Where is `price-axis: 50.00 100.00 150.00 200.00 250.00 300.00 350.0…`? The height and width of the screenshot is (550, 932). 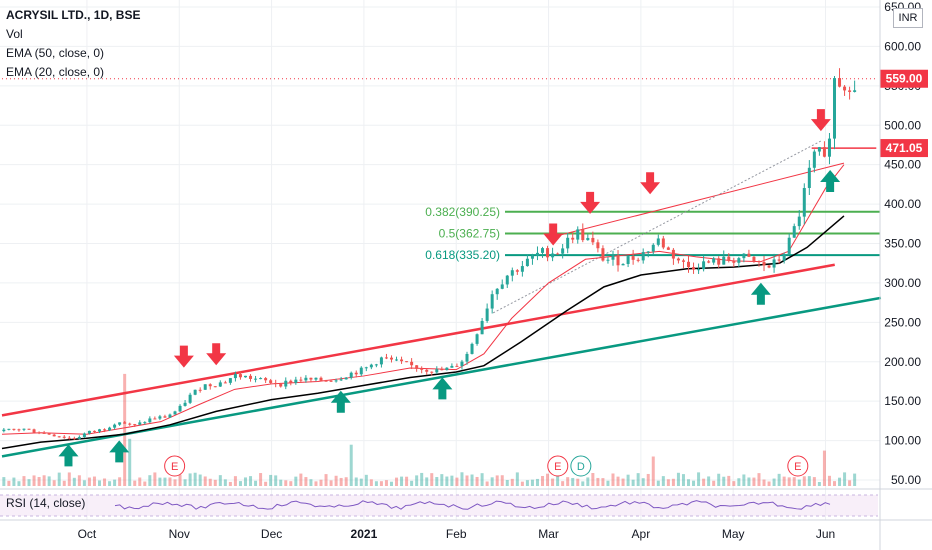 price-axis: 50.00 100.00 150.00 200.00 250.00 300.00 350.0… is located at coordinates (903, 275).